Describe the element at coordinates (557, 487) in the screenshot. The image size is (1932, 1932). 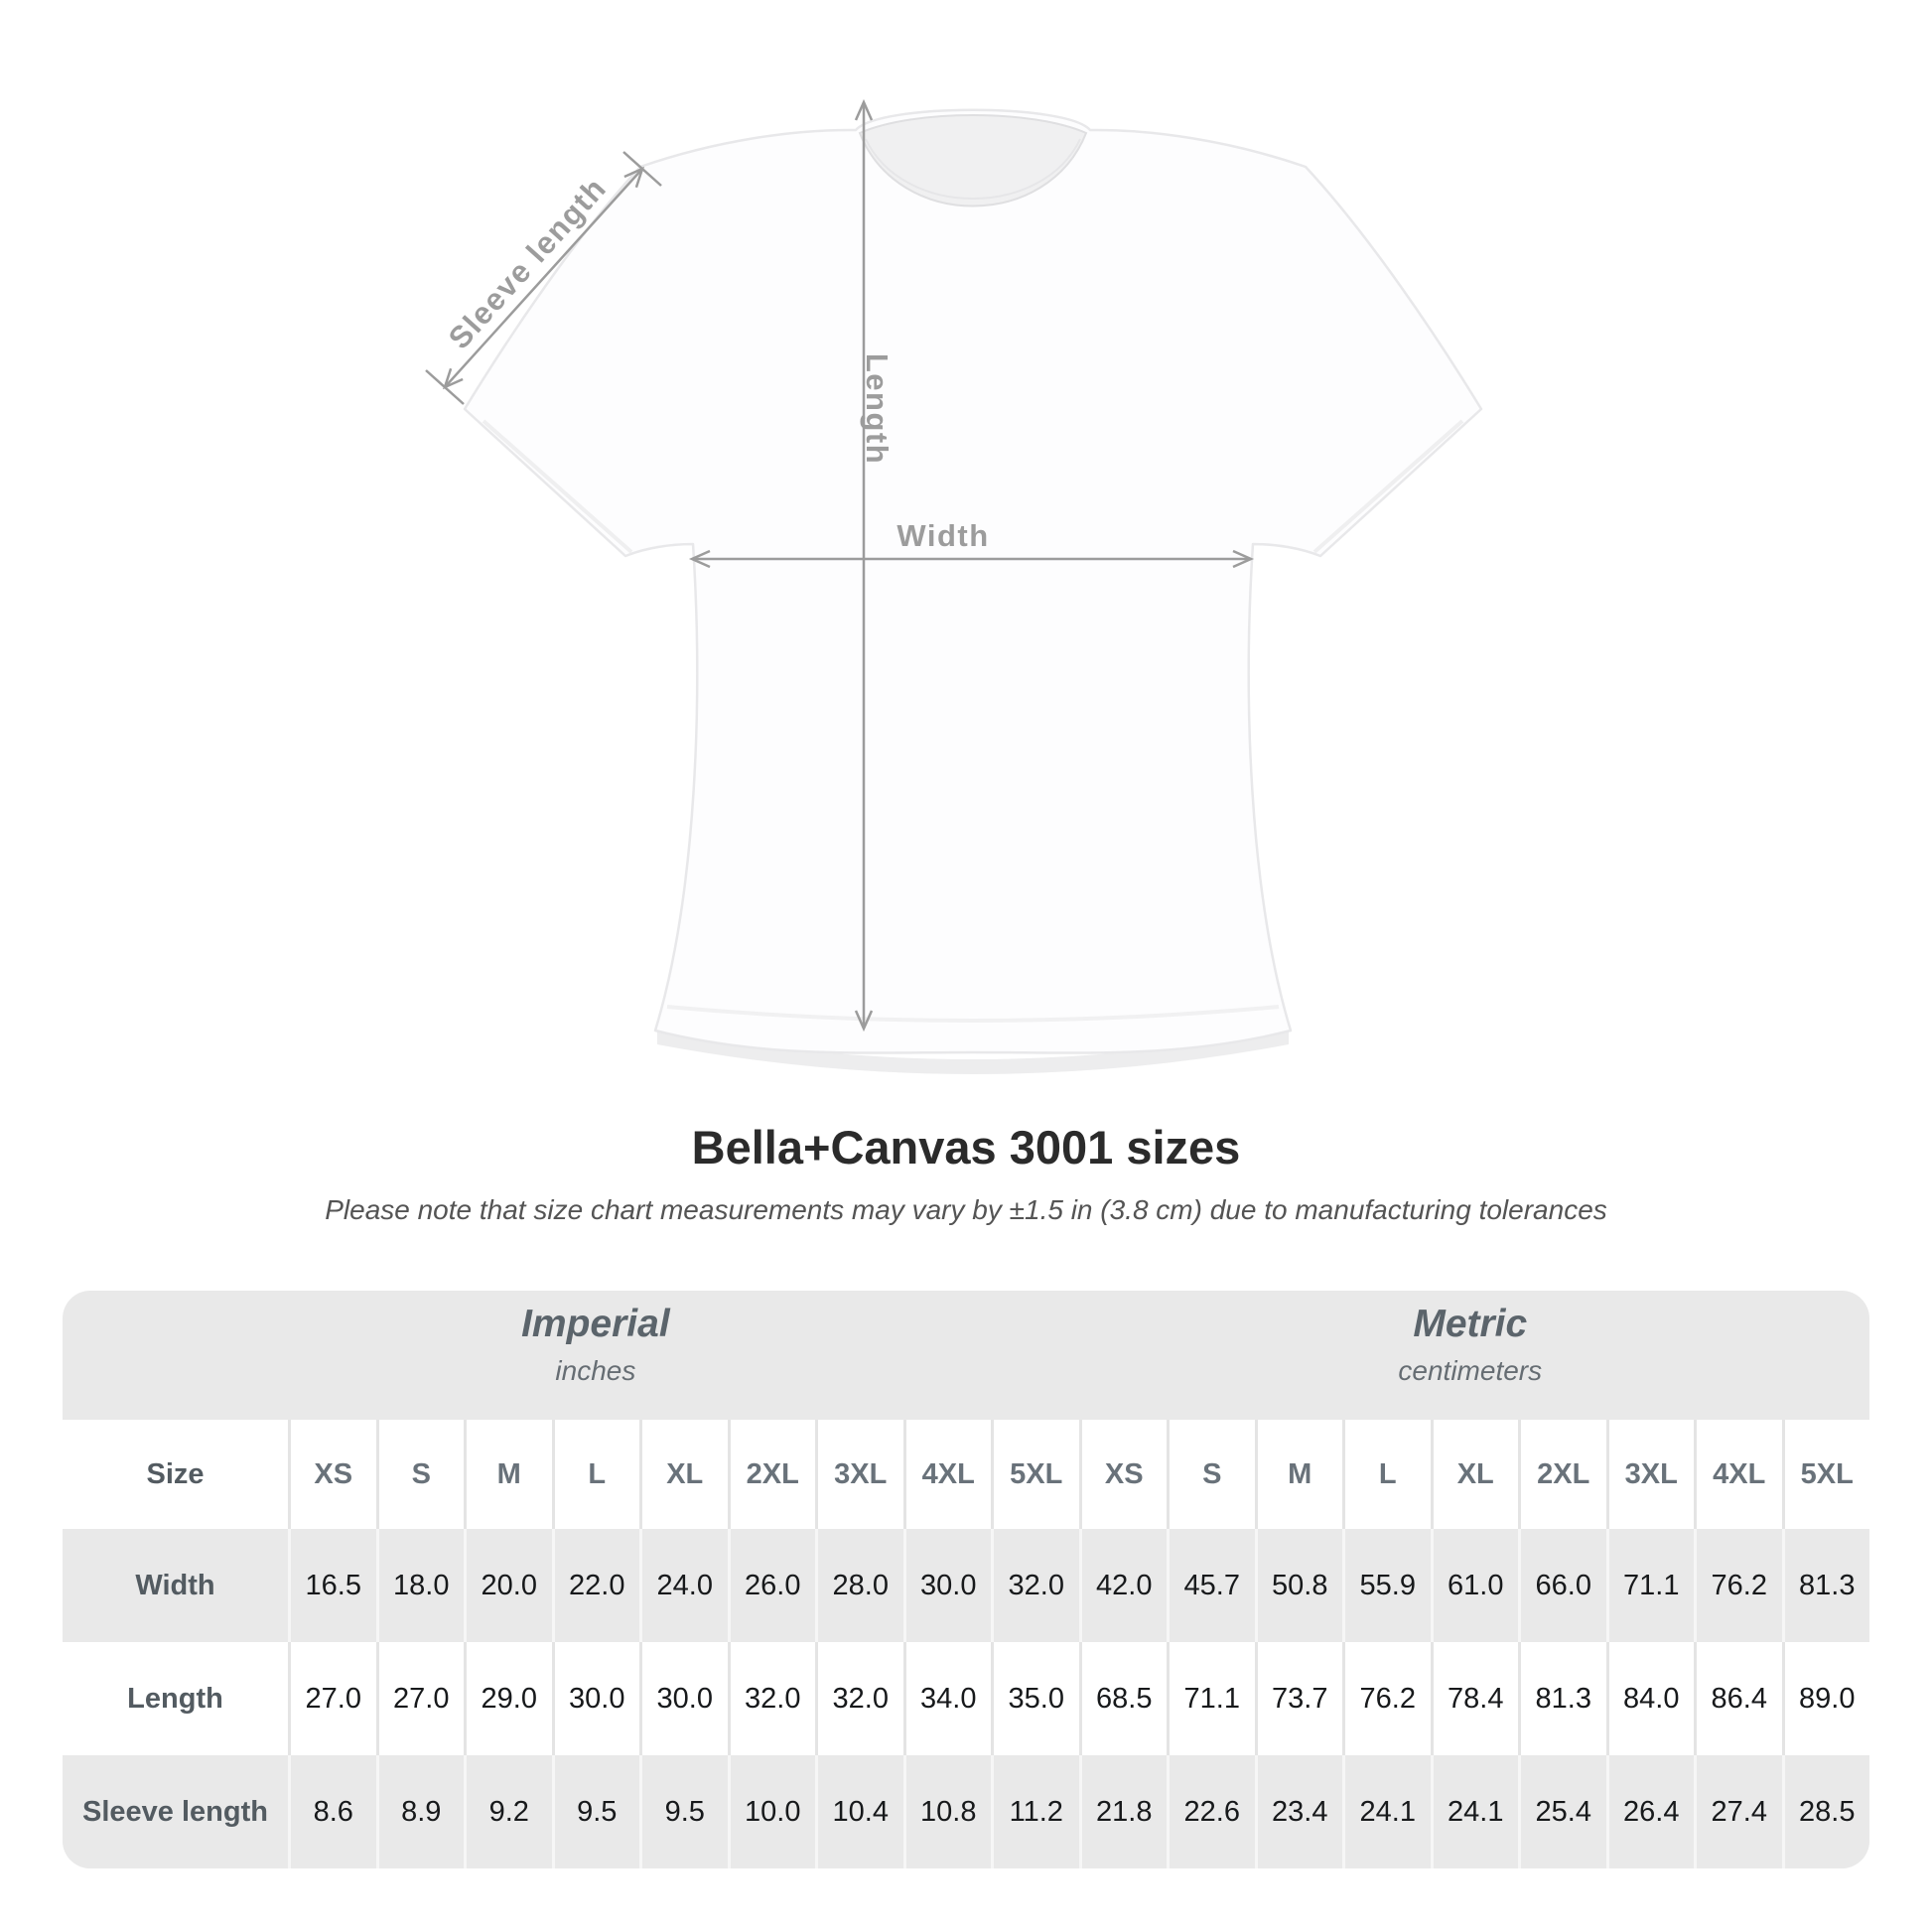
I see `tshirt-left-cuff-line` at that location.